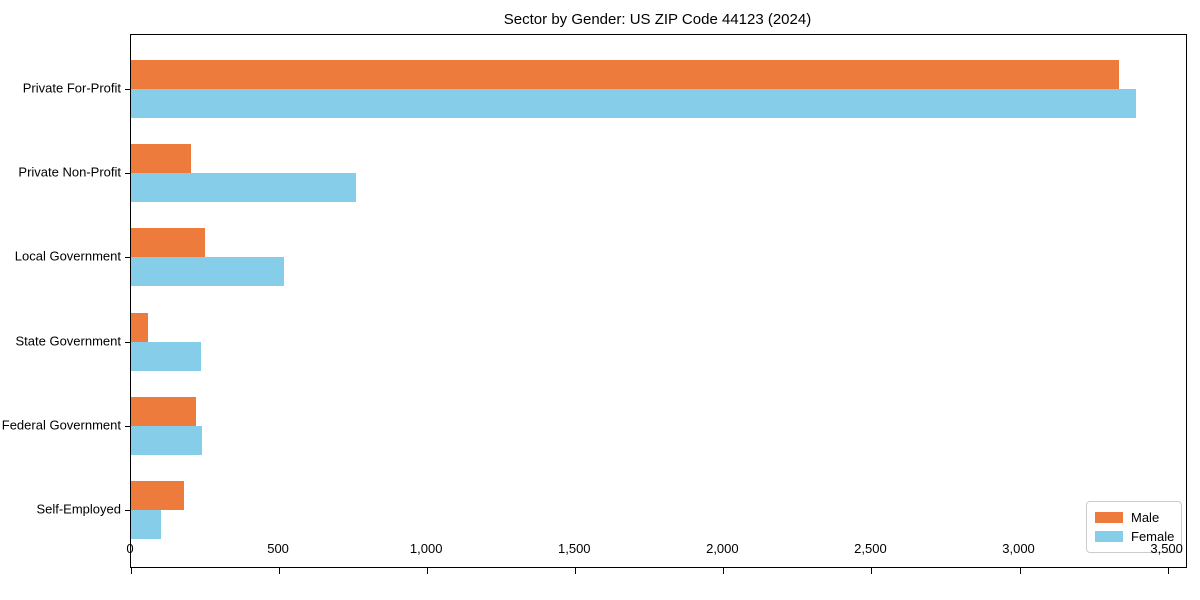 This screenshot has width=1200, height=600. I want to click on xtick-label: 0, so click(130, 548).